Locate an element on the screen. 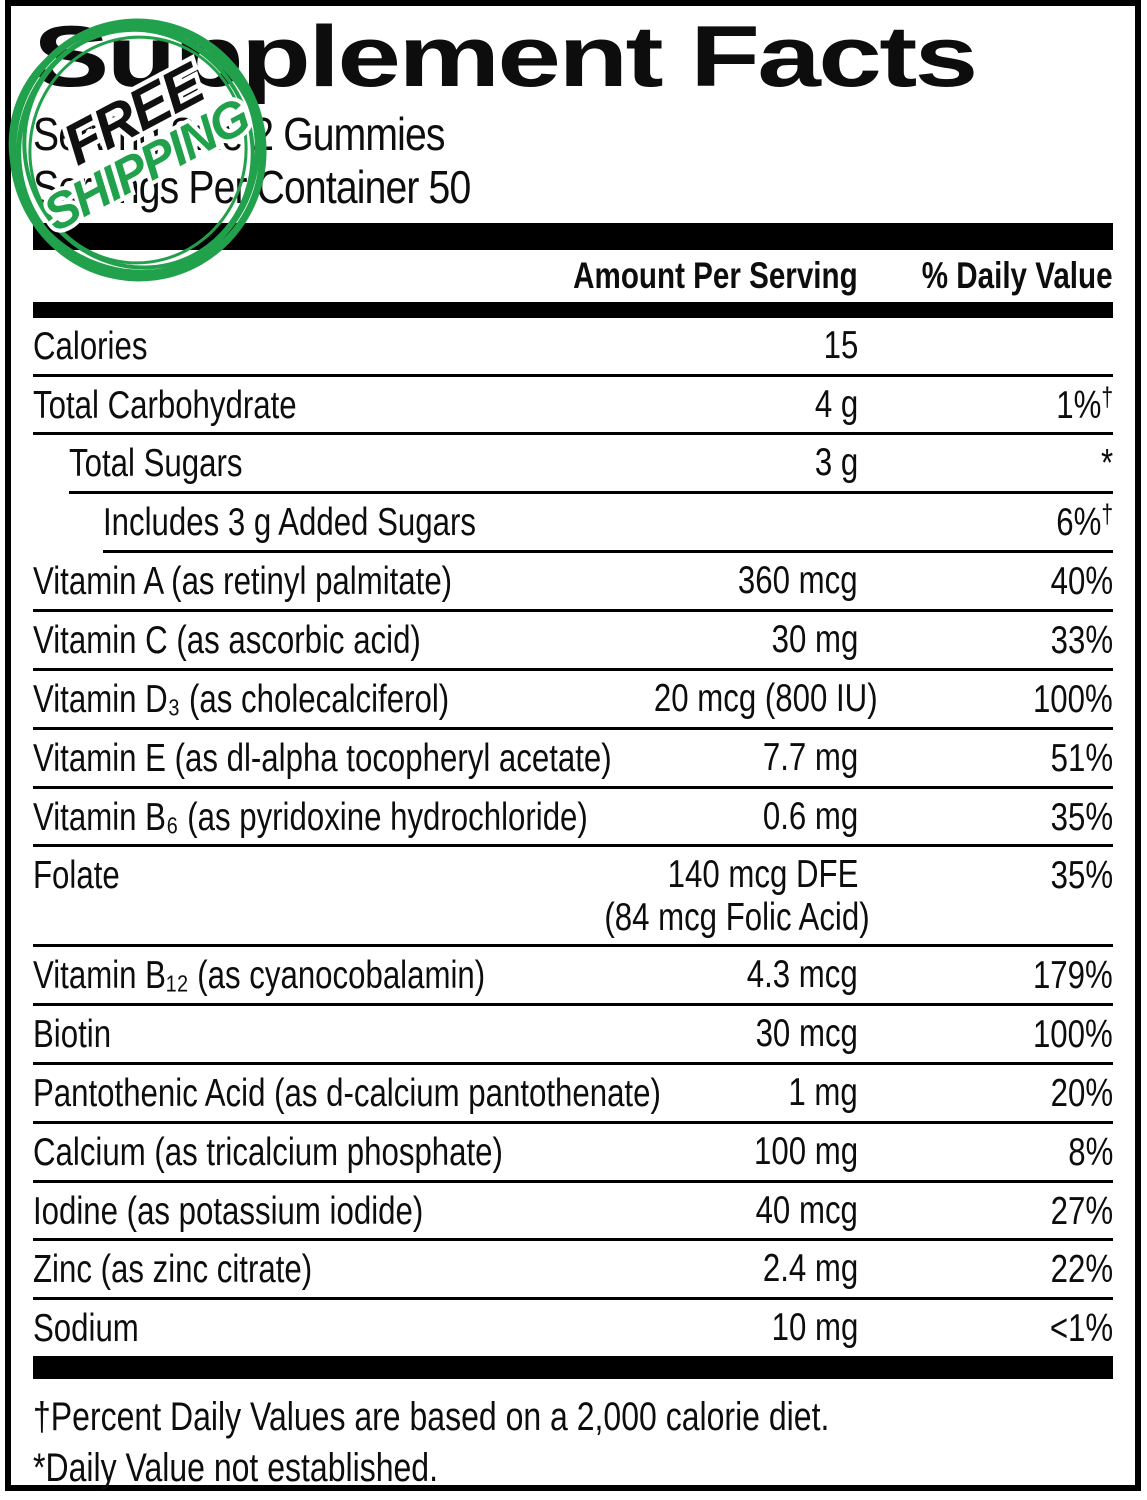 Image resolution: width=1147 pixels, height=1500 pixels. table-row: Calories 15 is located at coordinates (573, 347).